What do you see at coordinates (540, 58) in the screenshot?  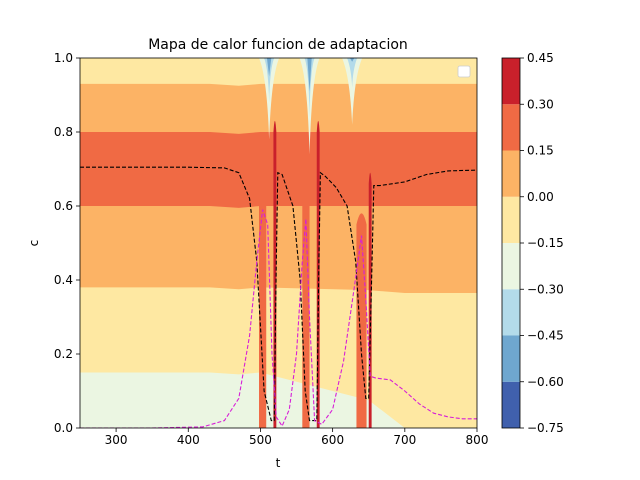 I see `colorbar-tick-label: 0.45` at bounding box center [540, 58].